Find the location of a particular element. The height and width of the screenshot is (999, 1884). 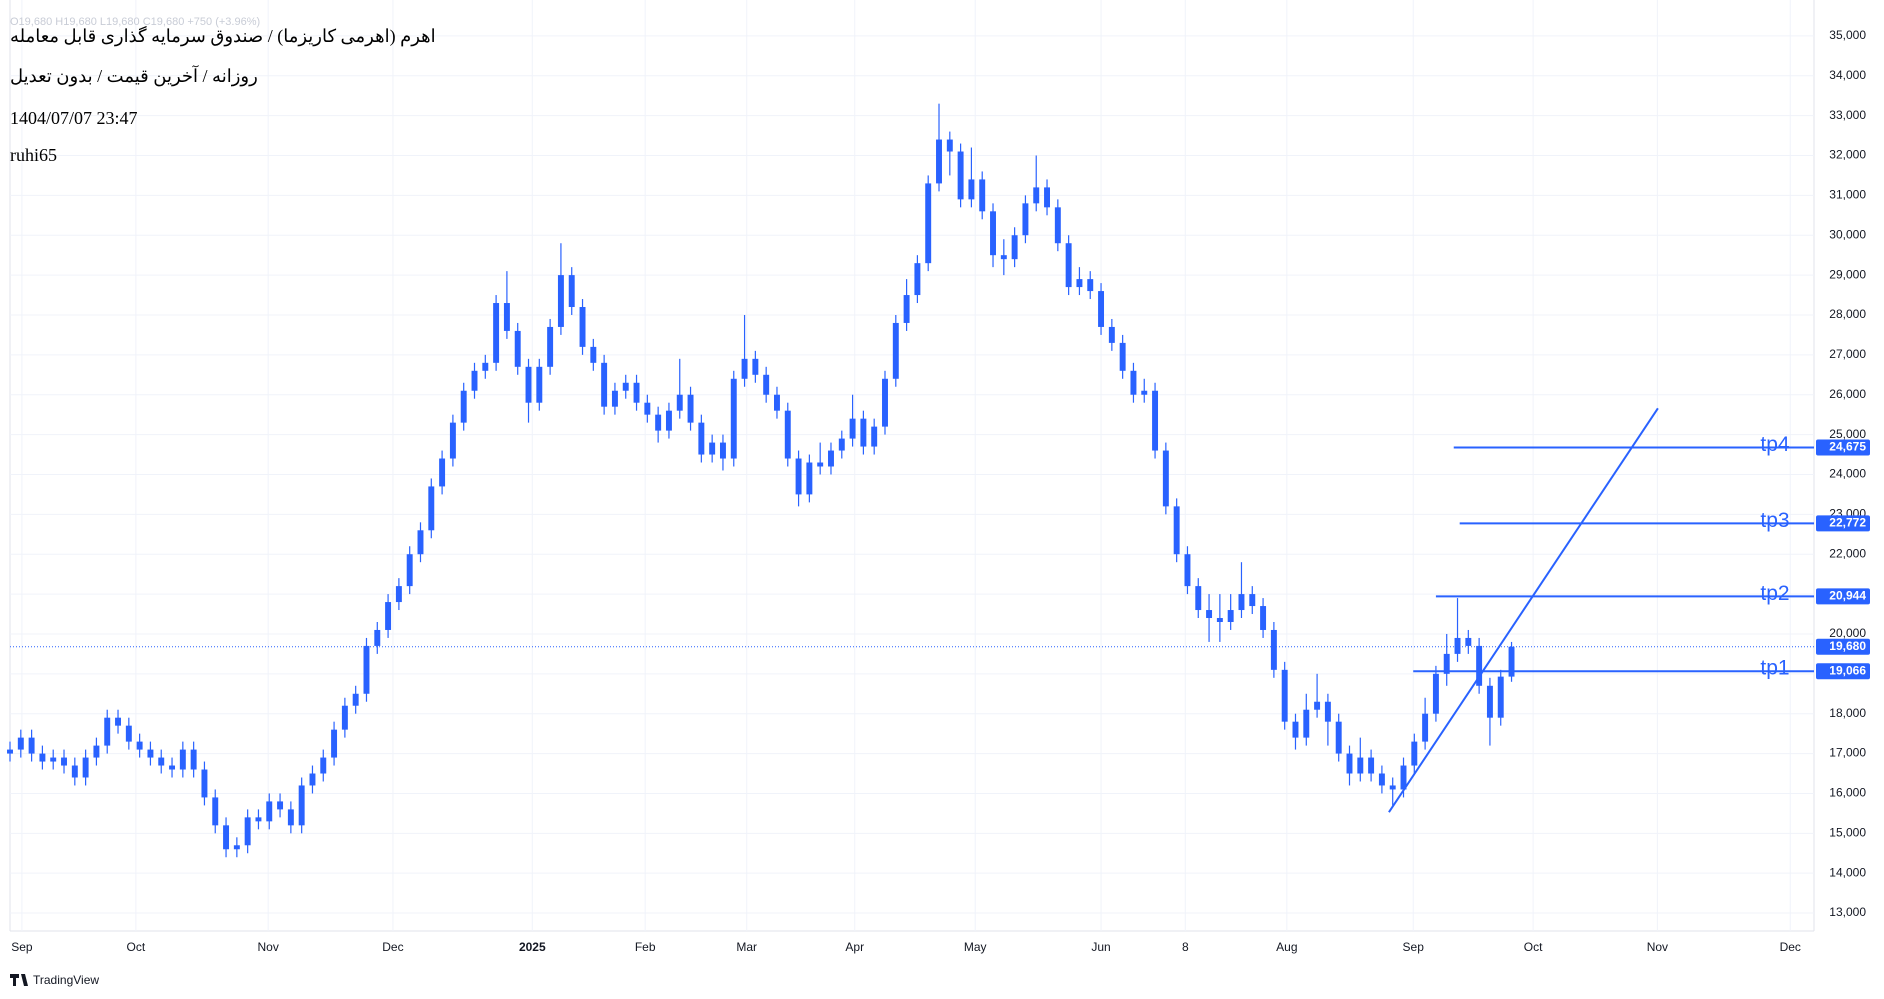

trendline is located at coordinates (1523, 610).